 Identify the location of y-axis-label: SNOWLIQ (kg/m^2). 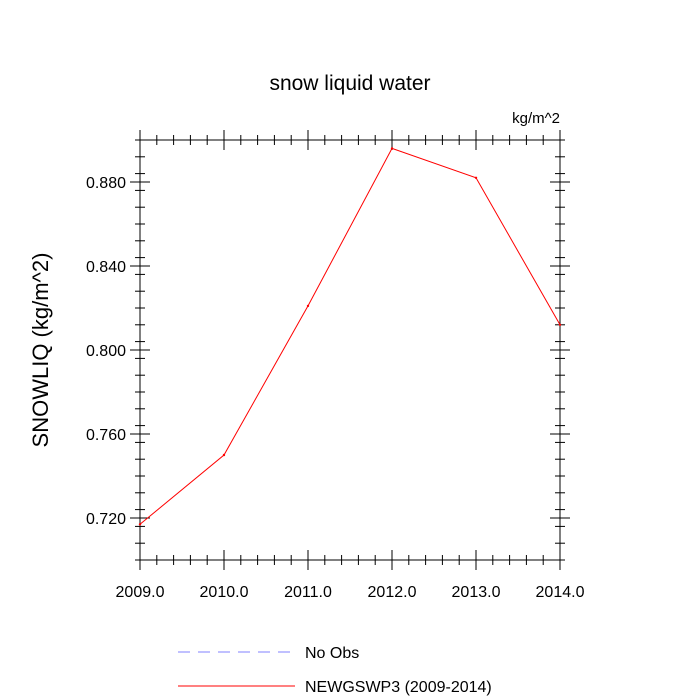
(40, 350).